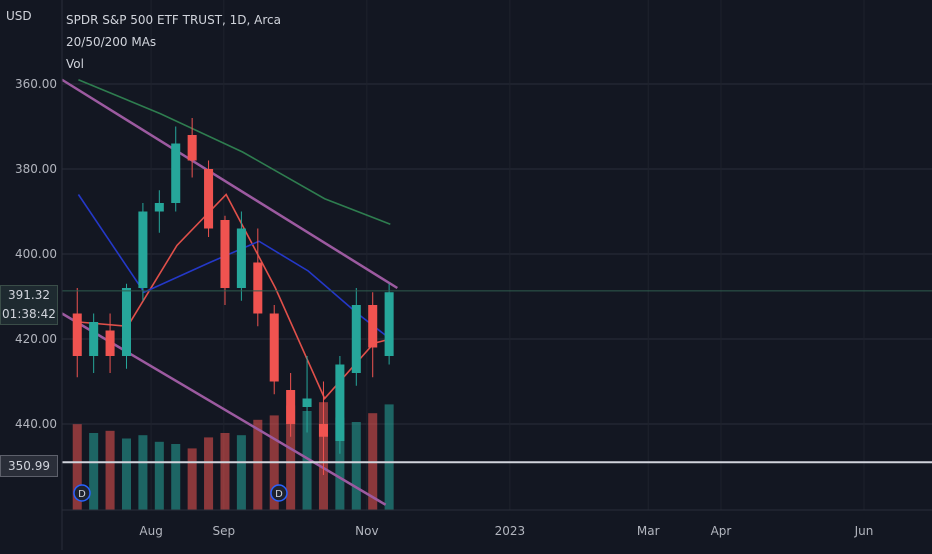  I want to click on y-tick-label: 400.00, so click(36, 254).